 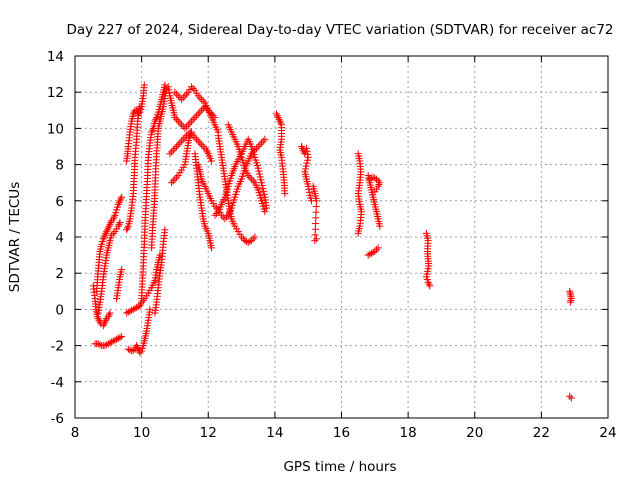 What do you see at coordinates (55, 129) in the screenshot?
I see `y-tick-label: 10` at bounding box center [55, 129].